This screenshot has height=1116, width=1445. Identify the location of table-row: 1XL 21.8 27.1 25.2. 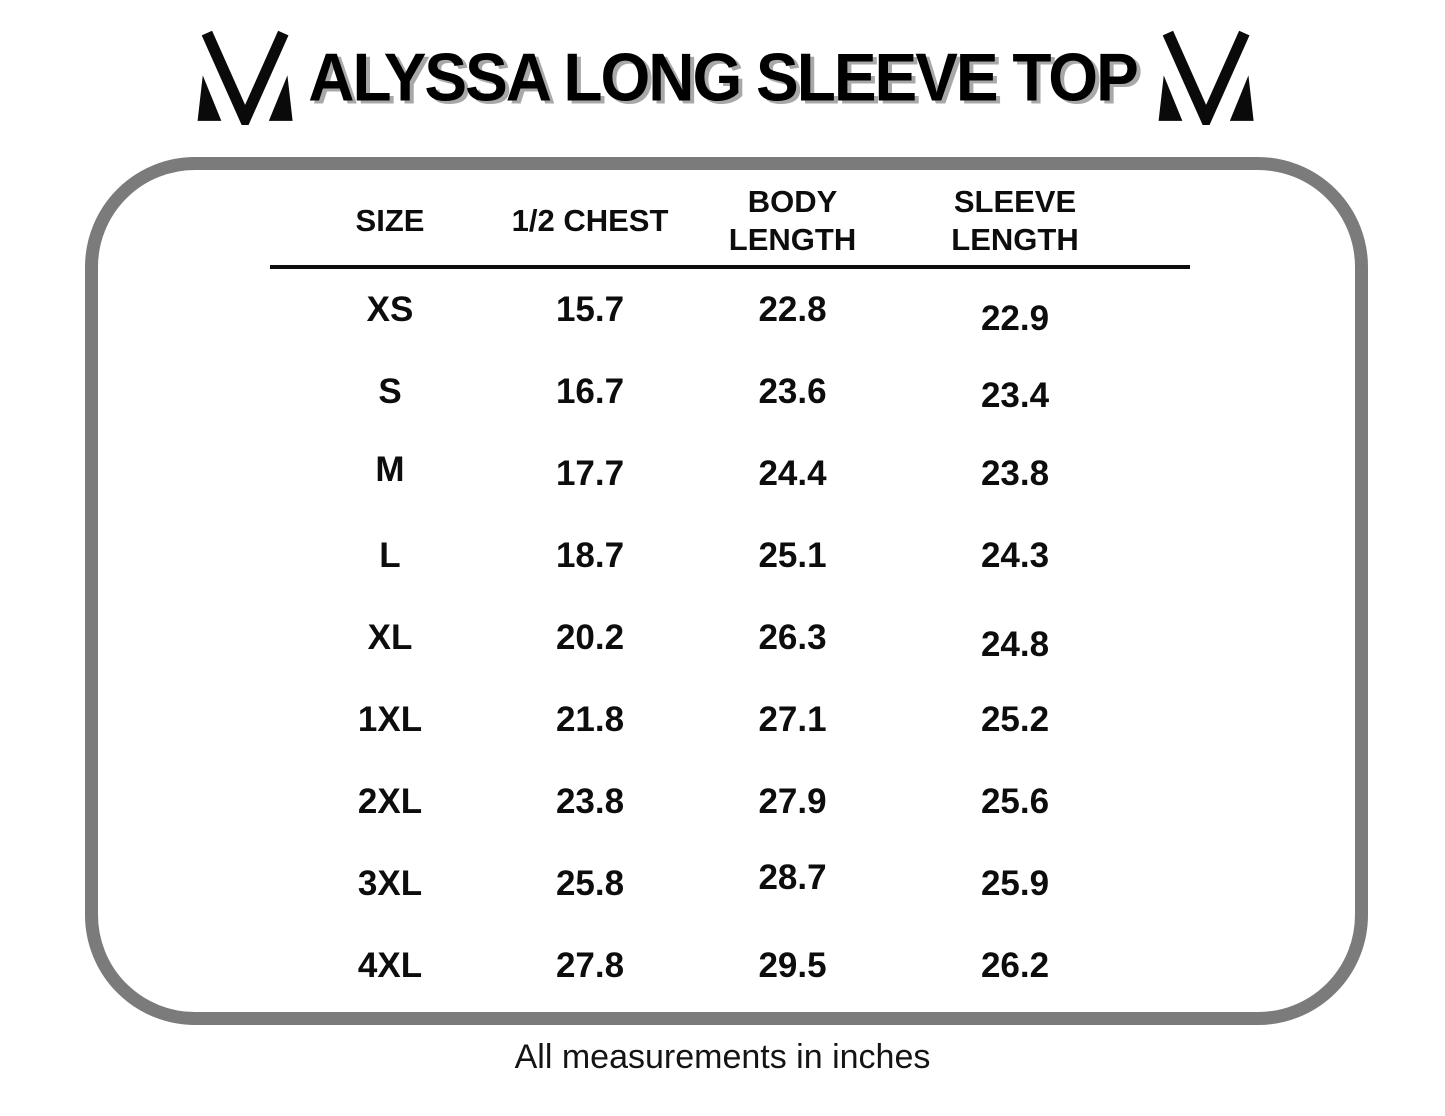
(732, 720).